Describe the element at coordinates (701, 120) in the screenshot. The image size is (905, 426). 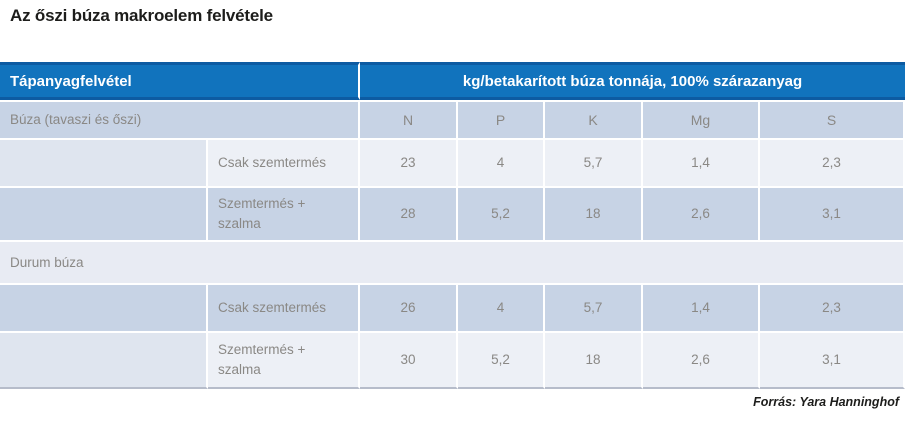
I see `column-header-mg: Mg` at that location.